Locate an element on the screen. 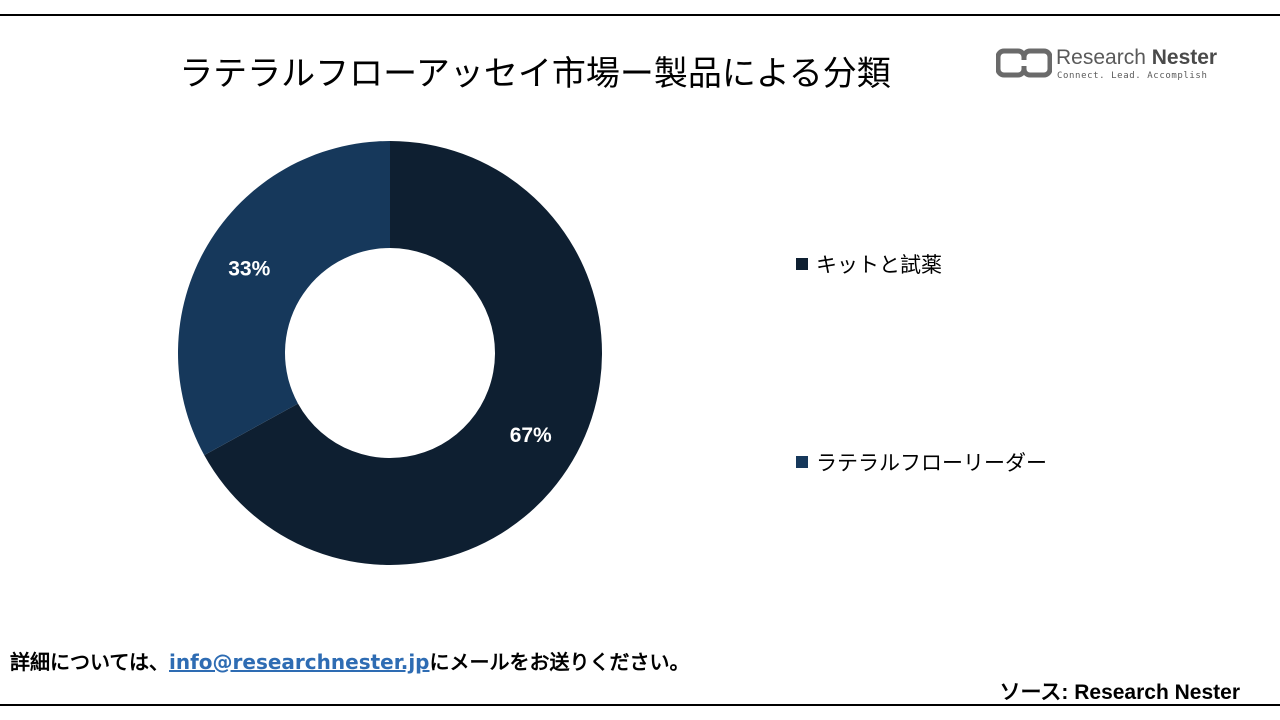 This screenshot has width=1280, height=720. email-link: info@researchnester.jp is located at coordinates (299, 662).